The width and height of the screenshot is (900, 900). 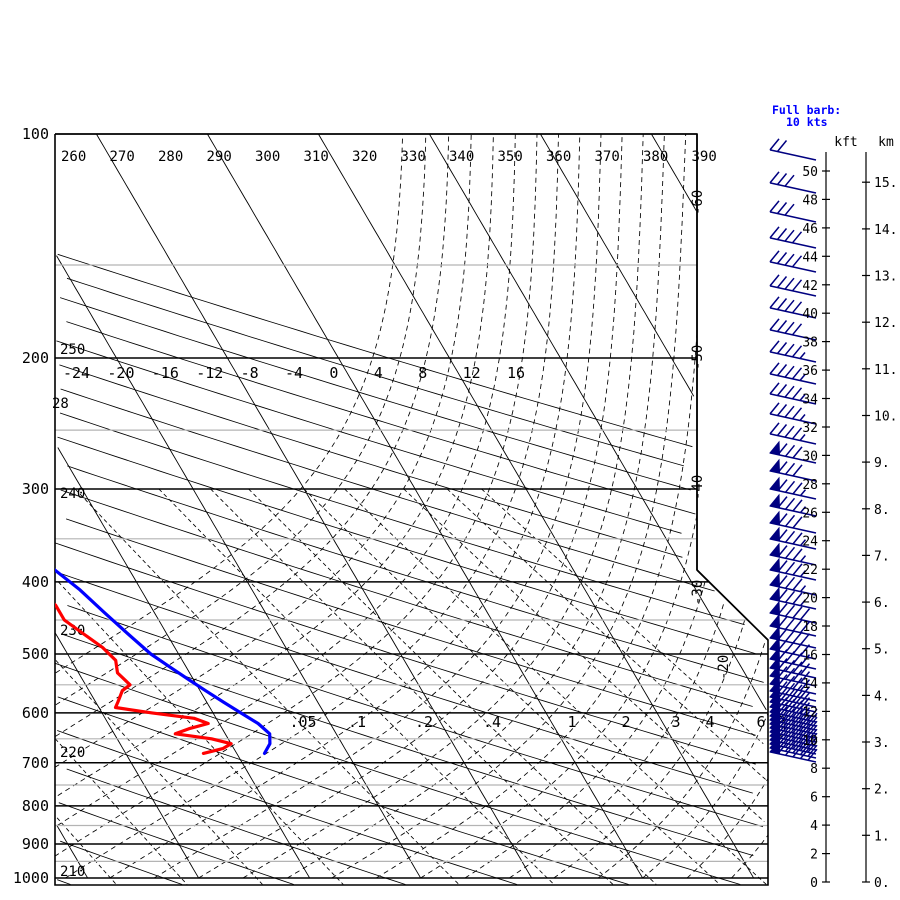 I want to click on kft-axis-title: kft, so click(x=845, y=142).